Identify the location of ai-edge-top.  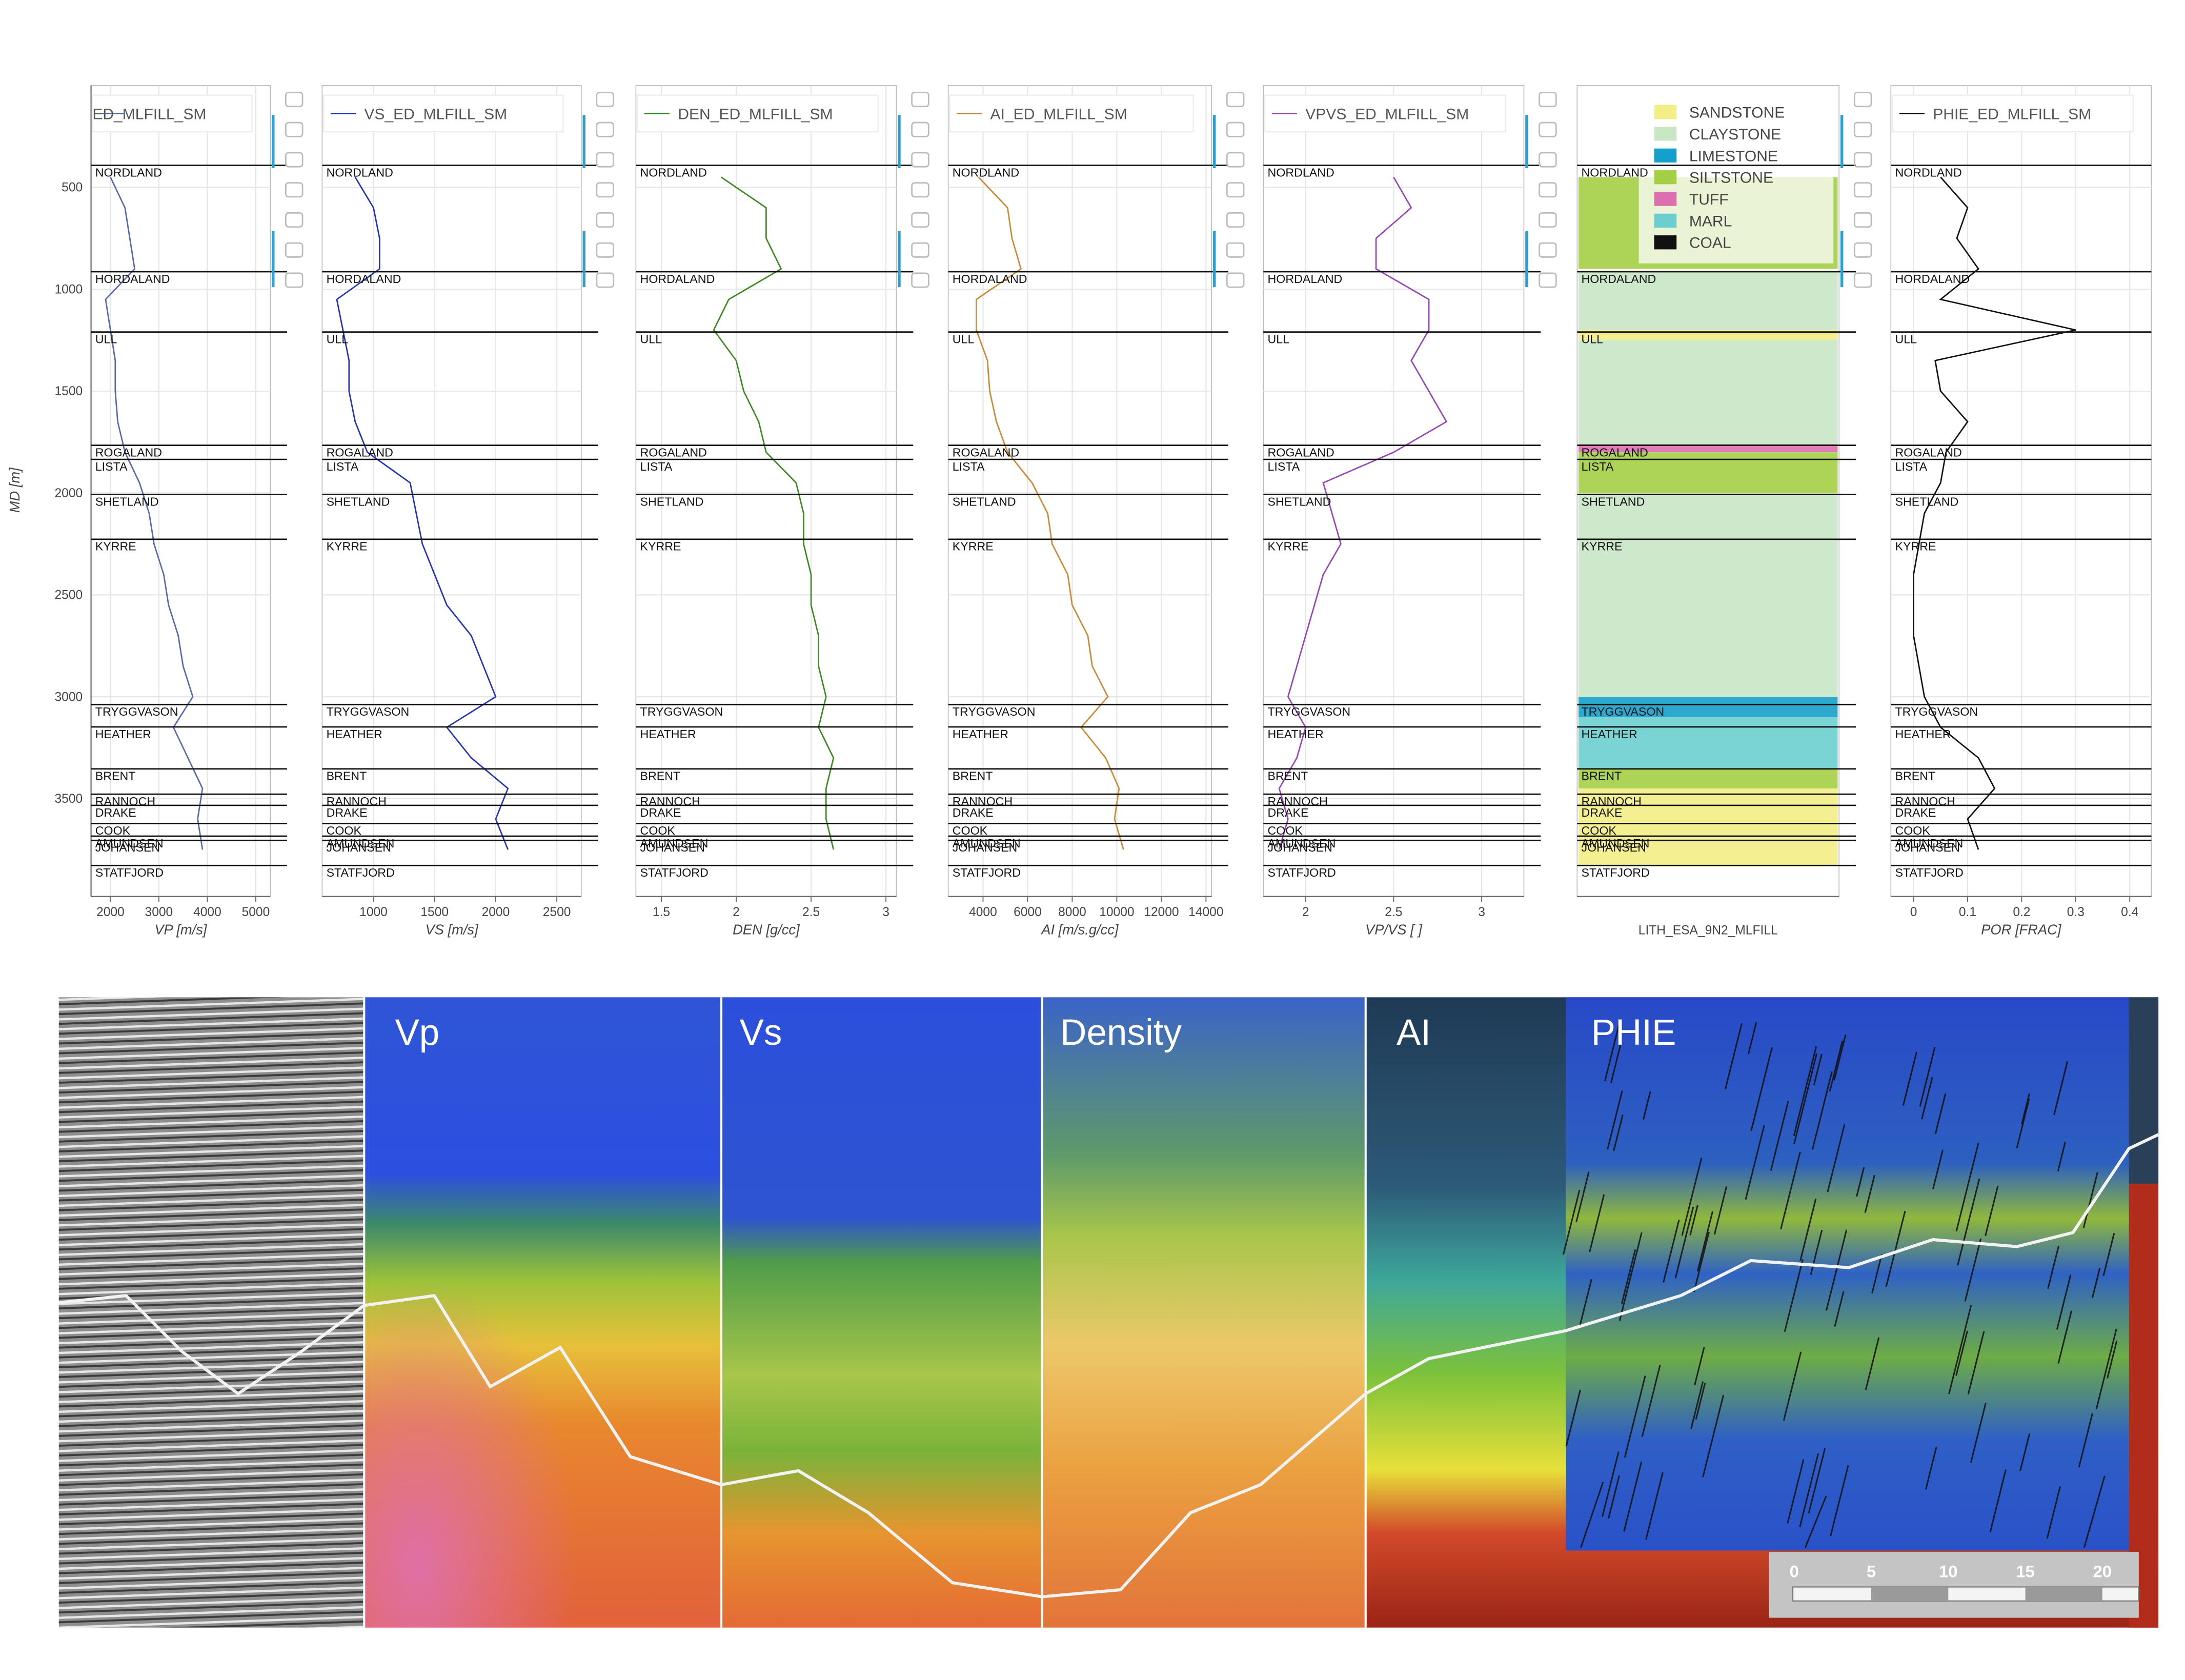
(2144, 1090).